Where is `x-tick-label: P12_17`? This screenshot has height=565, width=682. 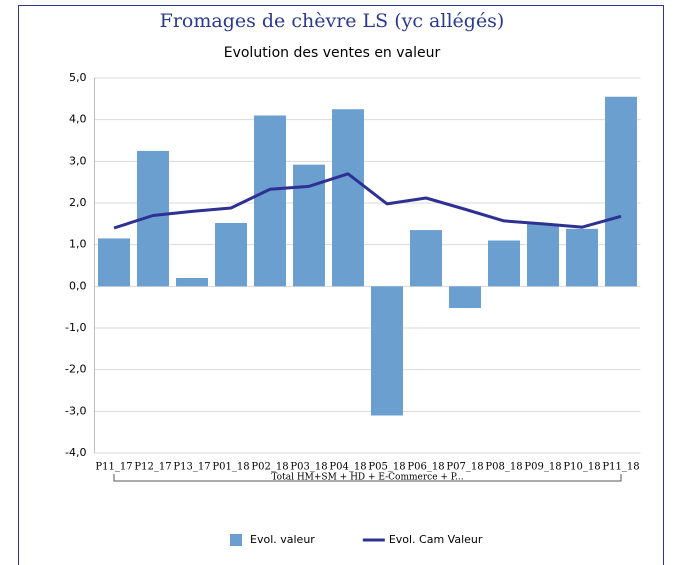 x-tick-label: P12_17 is located at coordinates (152, 467).